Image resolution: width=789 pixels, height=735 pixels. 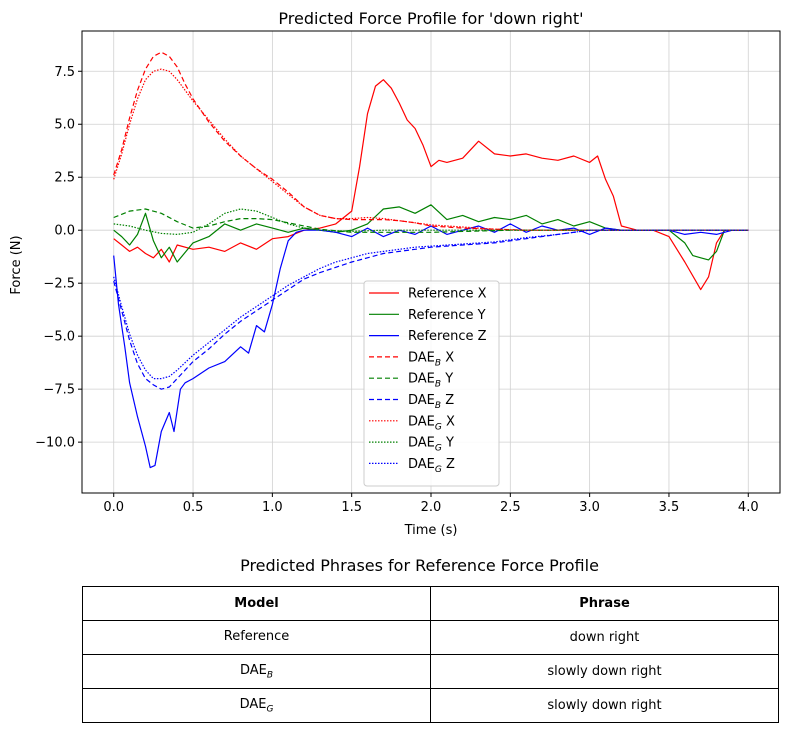 What do you see at coordinates (604, 603) in the screenshot?
I see `header-phrase: Phrase` at bounding box center [604, 603].